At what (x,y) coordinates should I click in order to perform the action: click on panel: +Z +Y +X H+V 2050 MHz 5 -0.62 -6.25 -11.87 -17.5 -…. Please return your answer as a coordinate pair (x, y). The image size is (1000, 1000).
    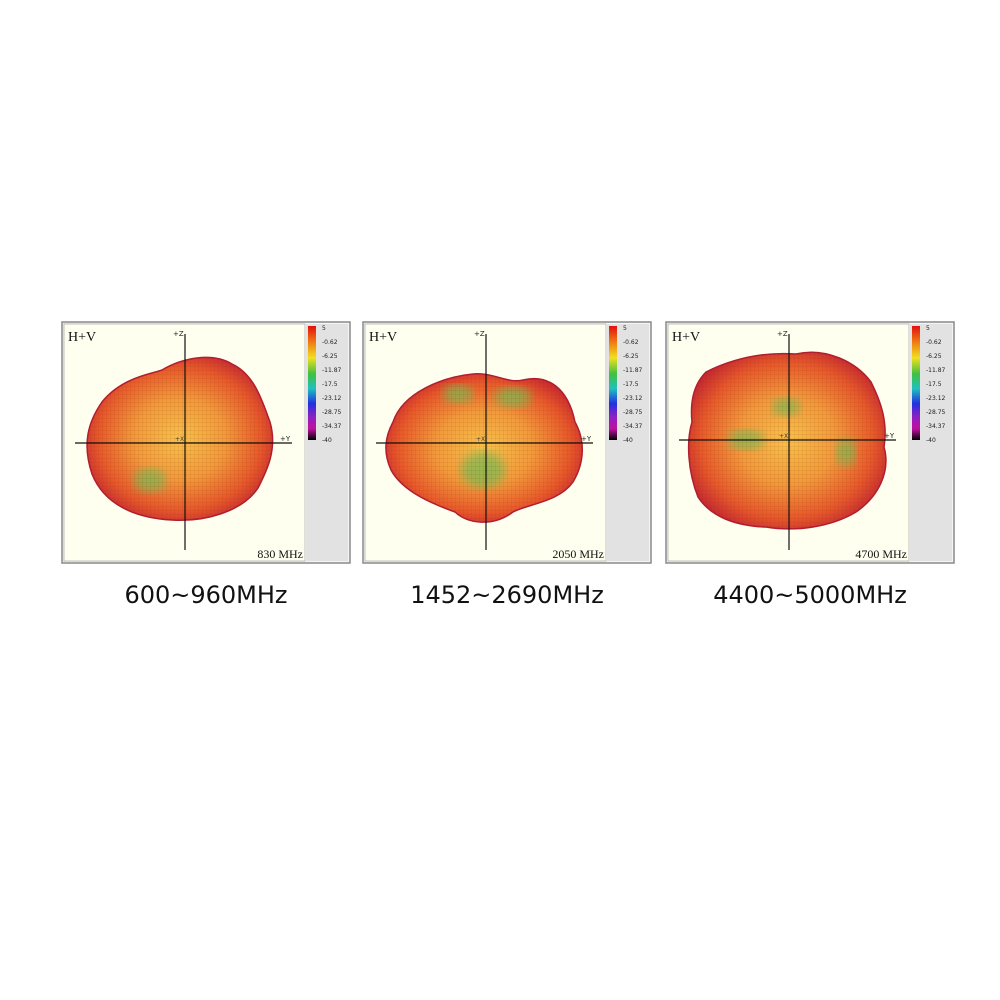
    Looking at the image, I should click on (507, 442).